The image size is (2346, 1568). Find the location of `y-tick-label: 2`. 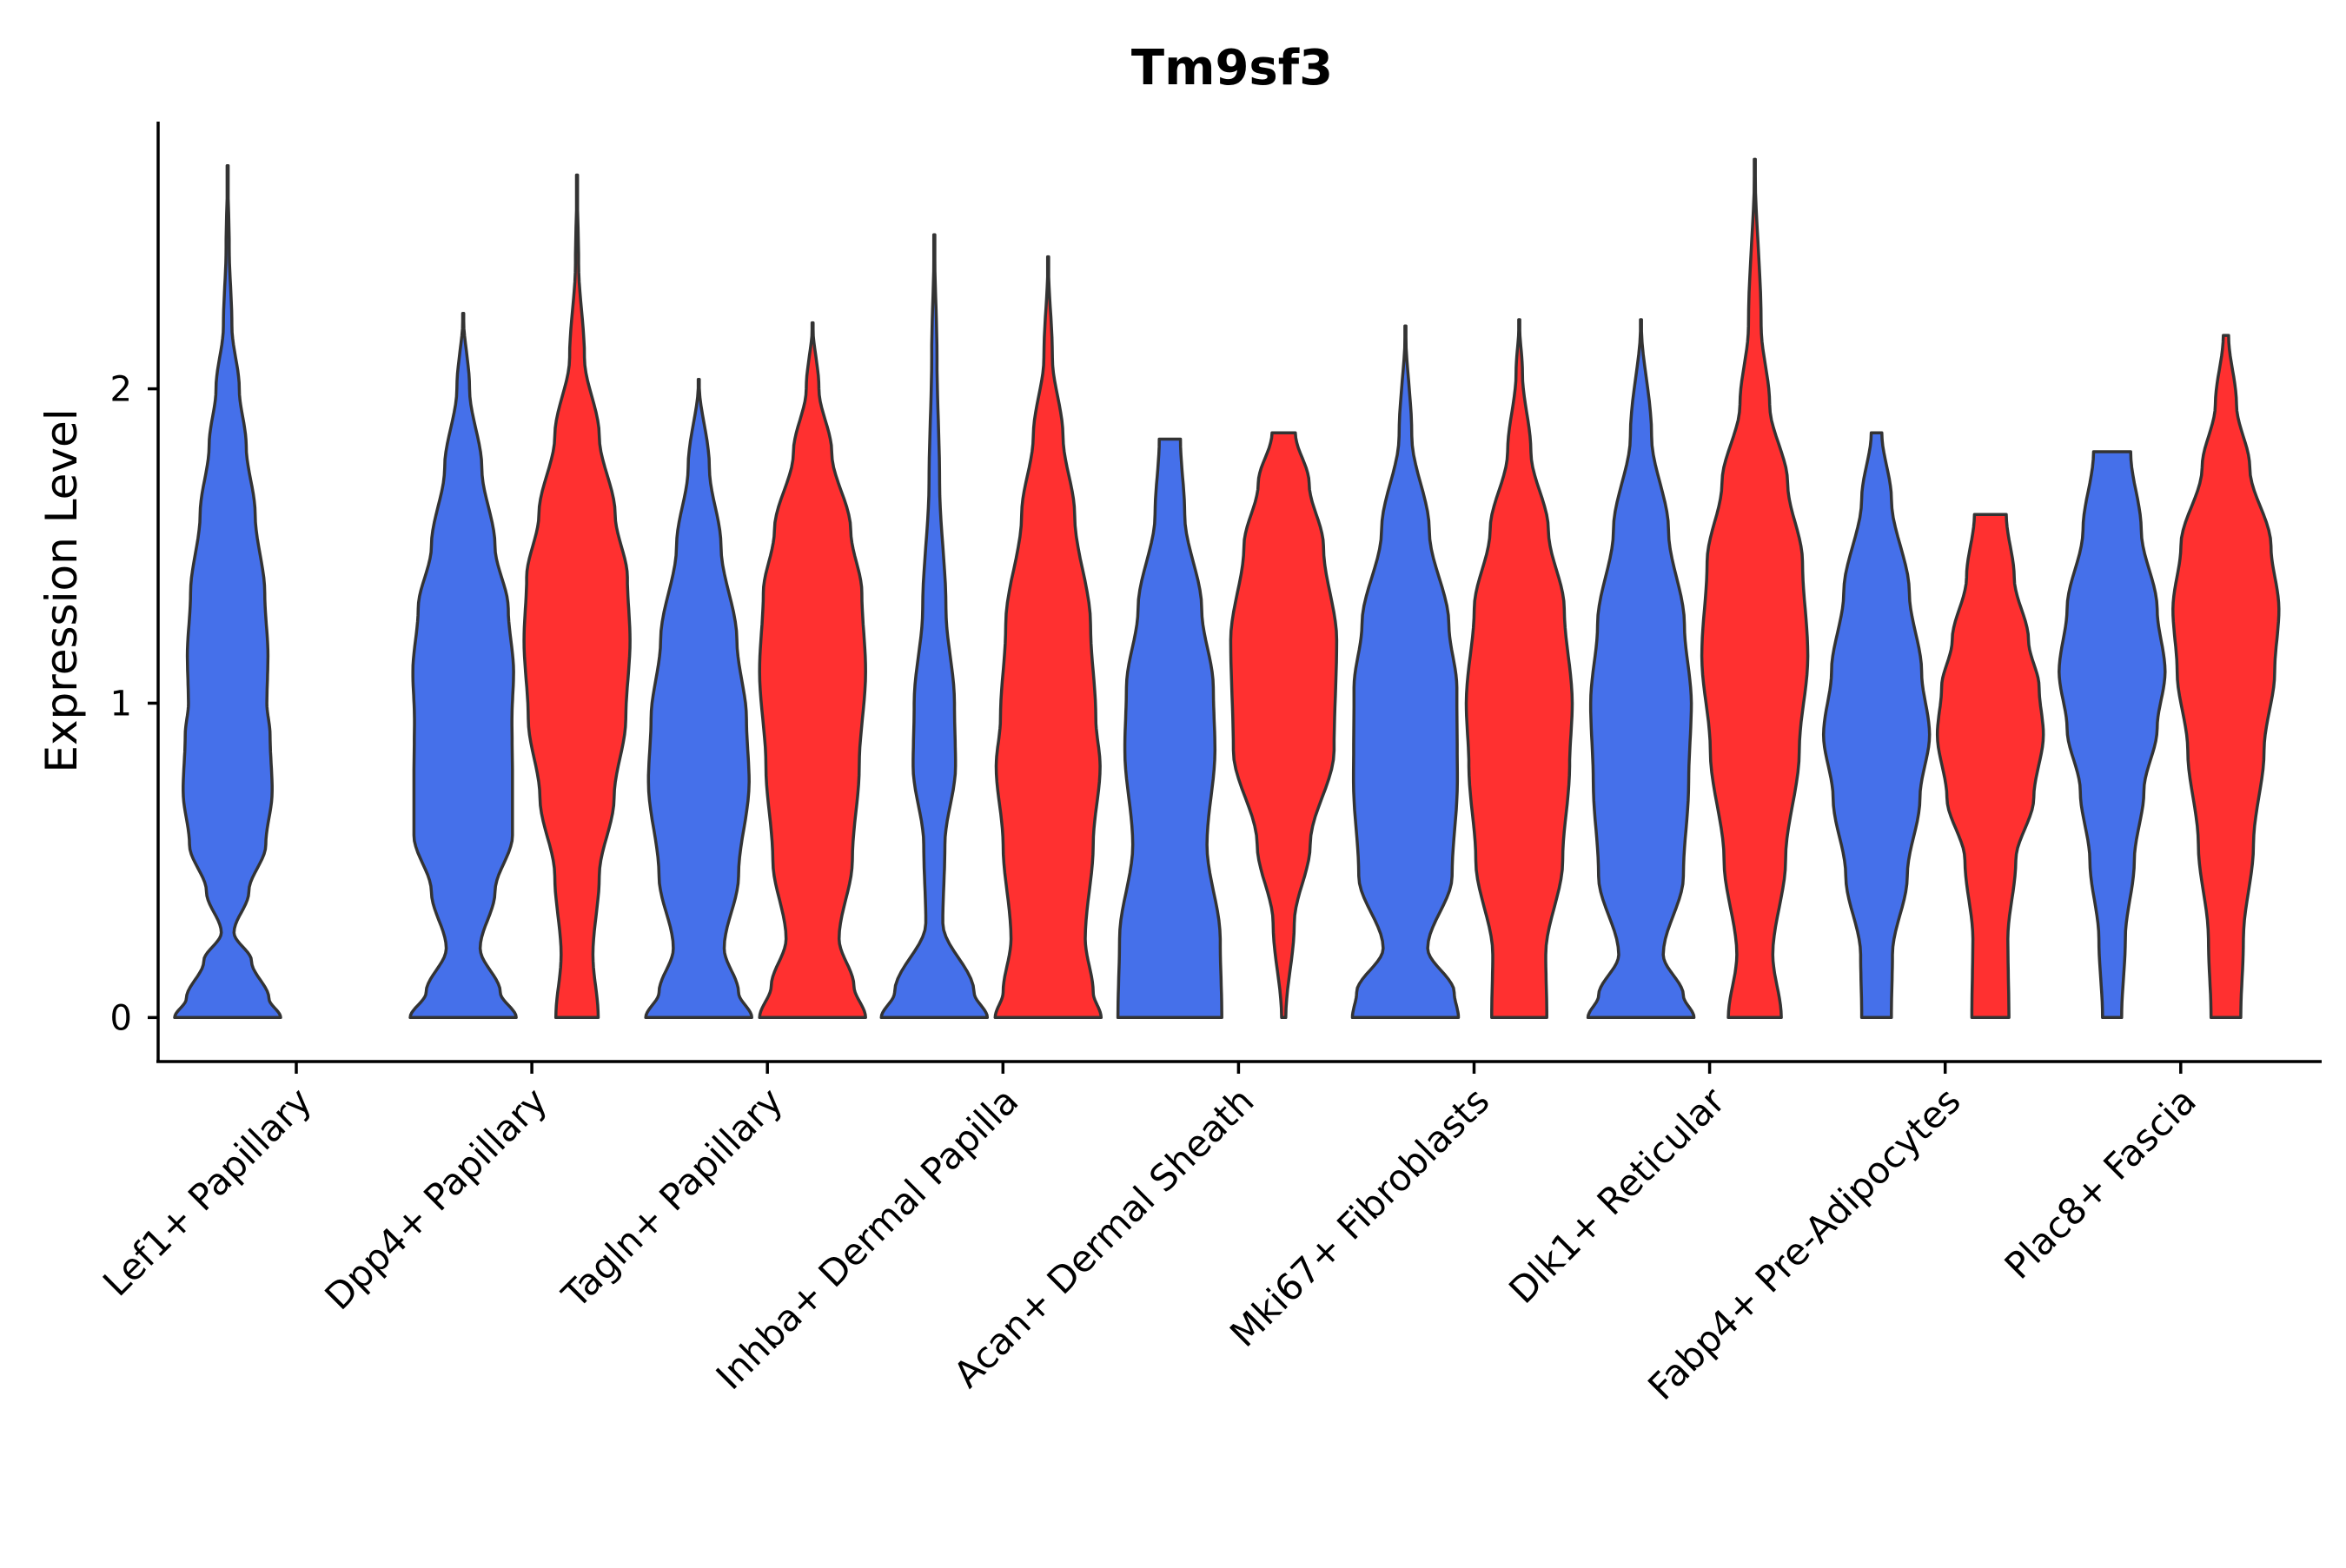

y-tick-label: 2 is located at coordinates (121, 390).